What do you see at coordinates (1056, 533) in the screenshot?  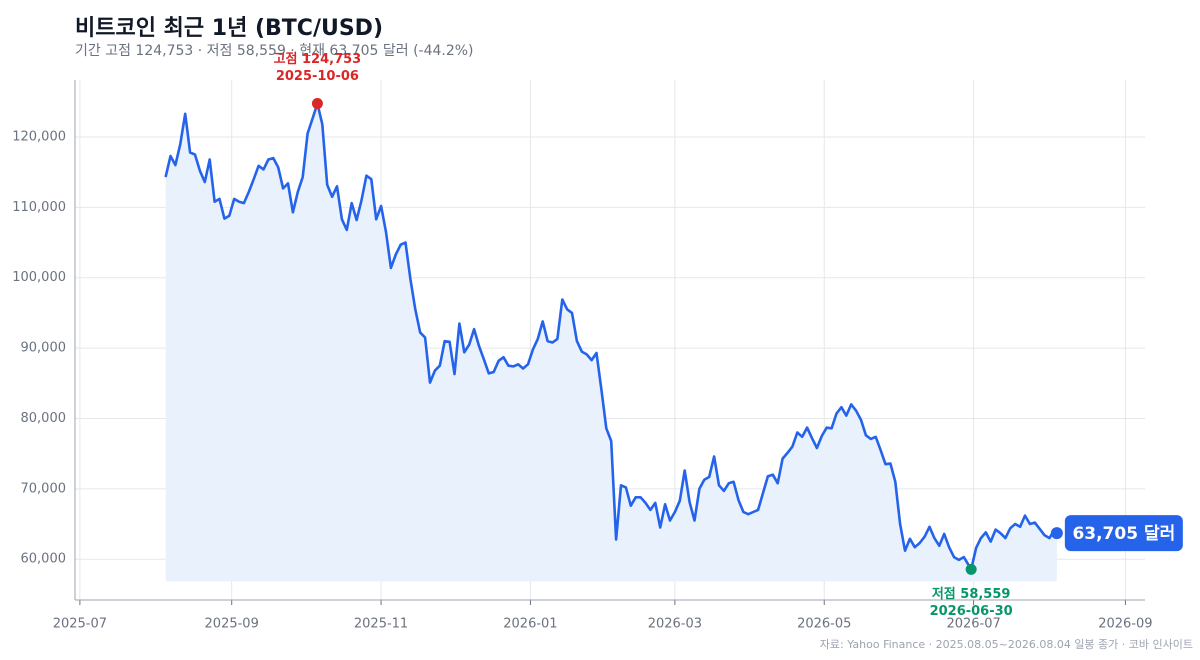 I see `last-dot` at bounding box center [1056, 533].